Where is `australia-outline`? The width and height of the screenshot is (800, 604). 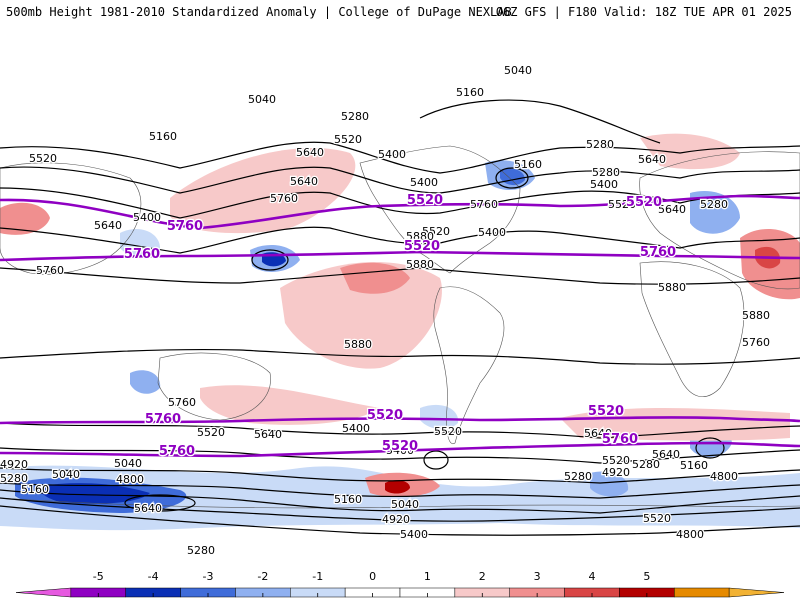 australia-outline is located at coordinates (214, 386).